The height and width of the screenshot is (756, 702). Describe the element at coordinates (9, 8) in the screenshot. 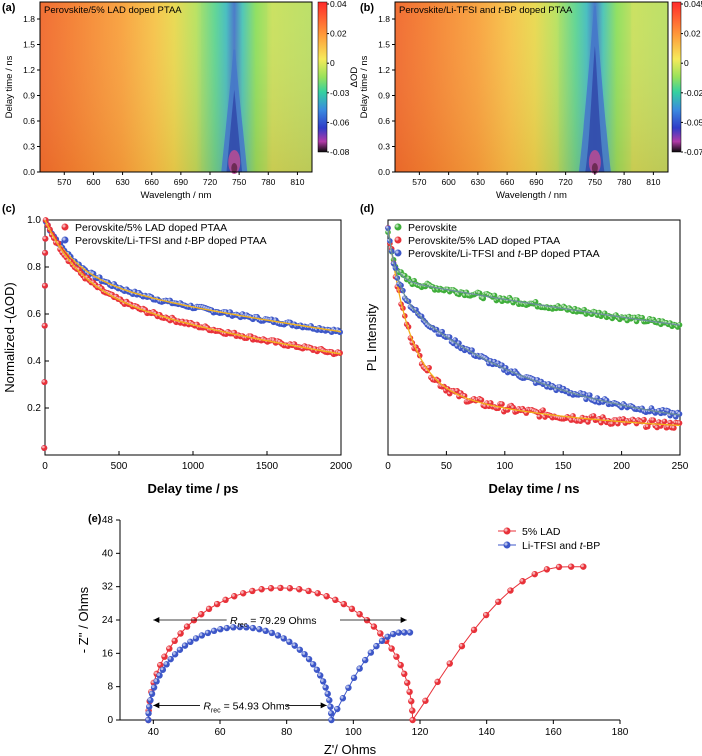

I see `panel-label-a: (a)` at that location.